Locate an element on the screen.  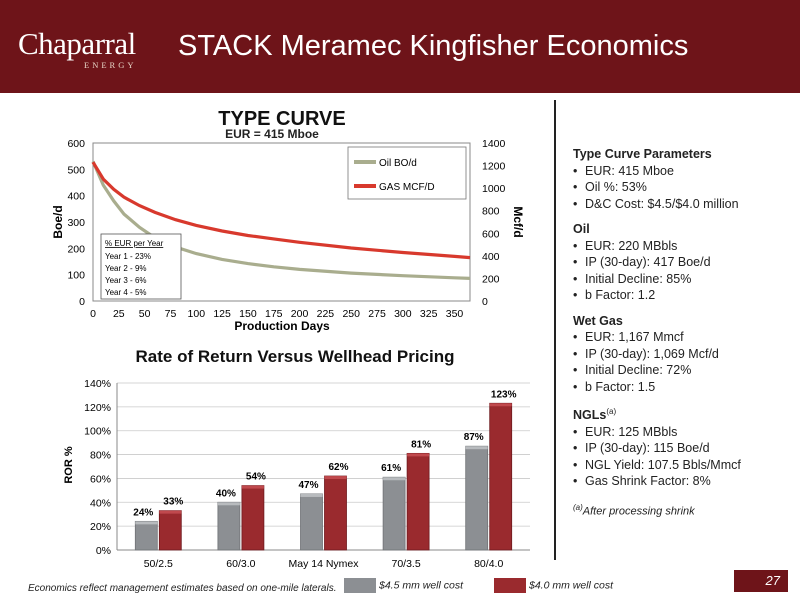
slide-title: STACK Meramec Kingfisher Economics is located at coordinates (433, 46).